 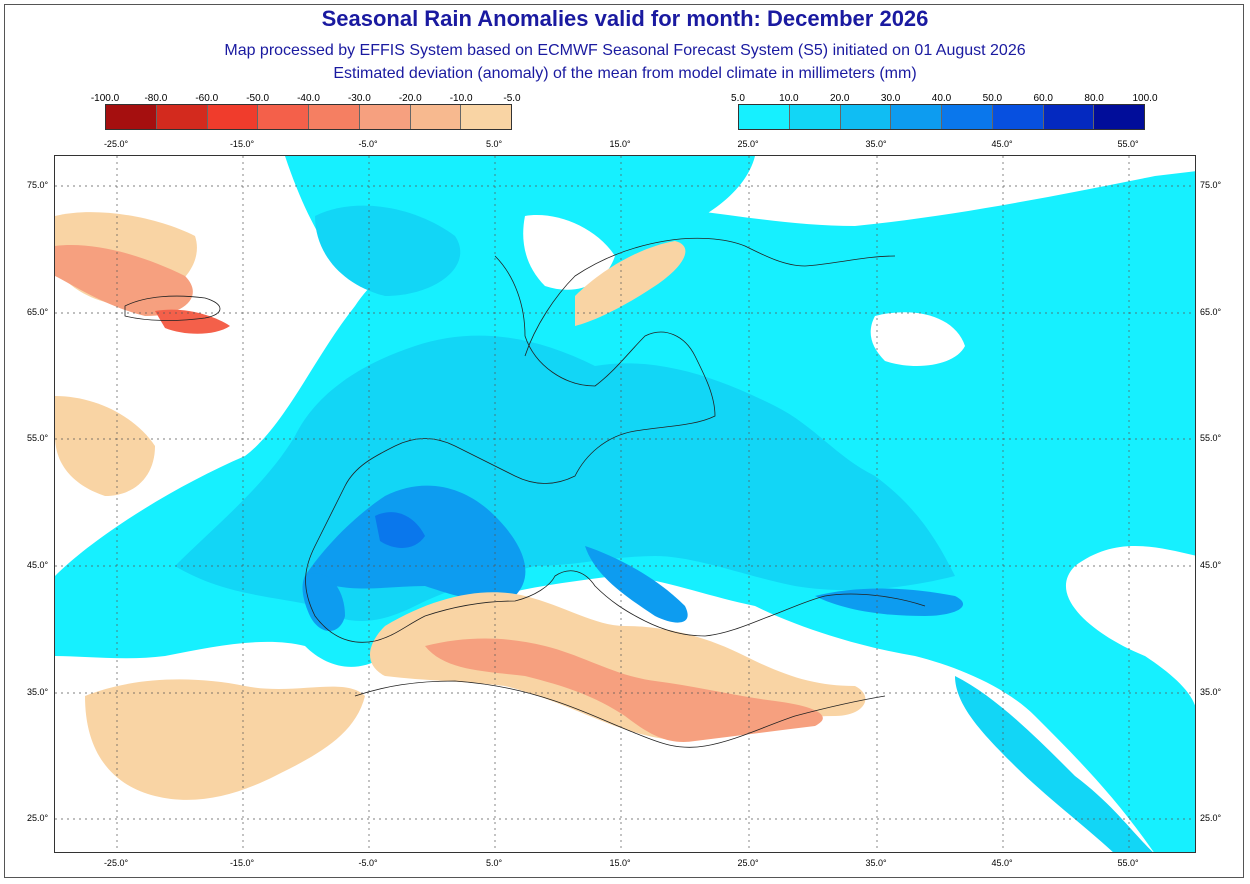 I want to click on positive-colorbar, so click(x=941, y=117).